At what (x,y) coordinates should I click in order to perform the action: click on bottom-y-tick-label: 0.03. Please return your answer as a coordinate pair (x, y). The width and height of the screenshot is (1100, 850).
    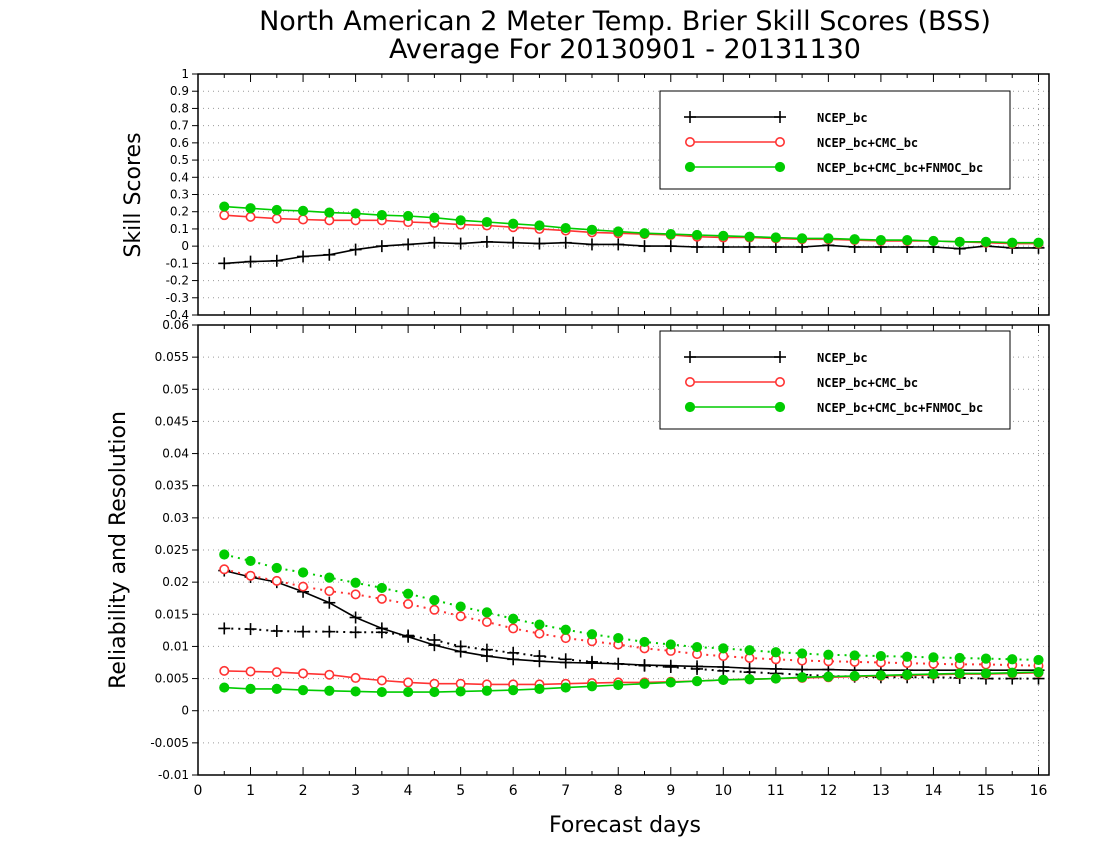
    Looking at the image, I should click on (175, 518).